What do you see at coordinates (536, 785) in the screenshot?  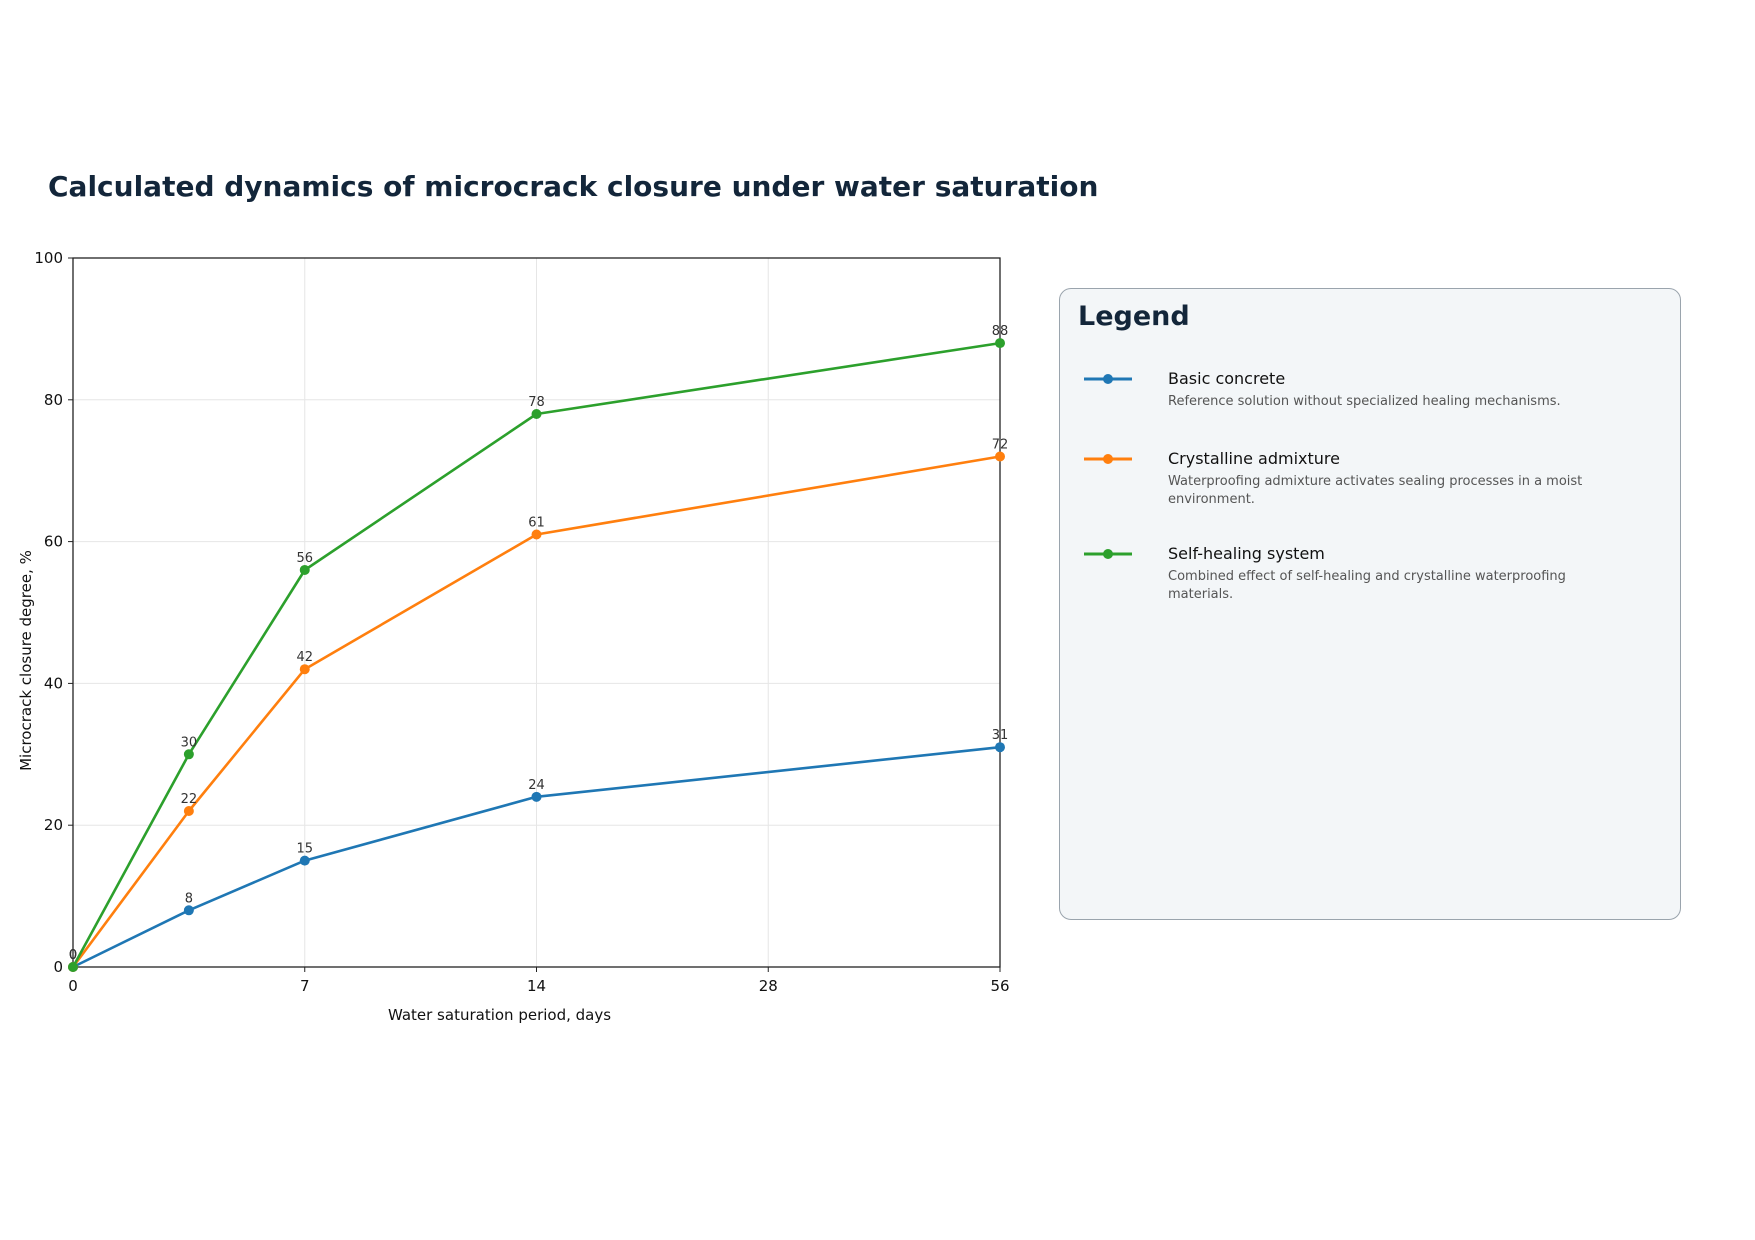 I see `data-label-basic-concrete: 24` at bounding box center [536, 785].